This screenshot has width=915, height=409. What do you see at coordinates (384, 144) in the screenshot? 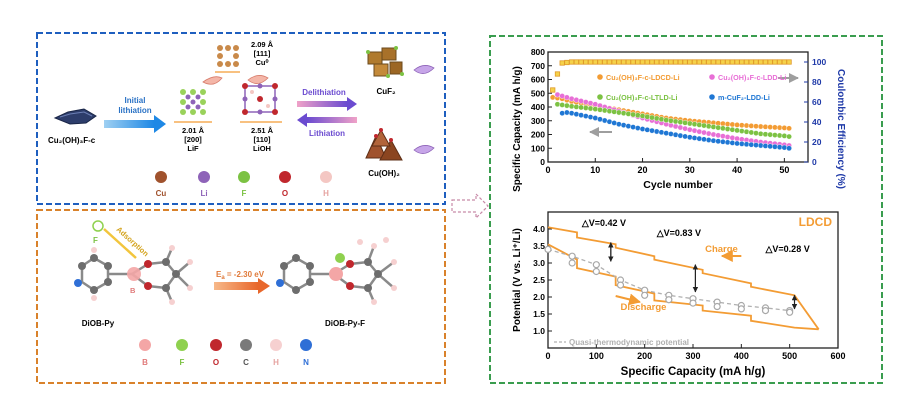
I see `cuoh2-crystal-icon` at bounding box center [384, 144].